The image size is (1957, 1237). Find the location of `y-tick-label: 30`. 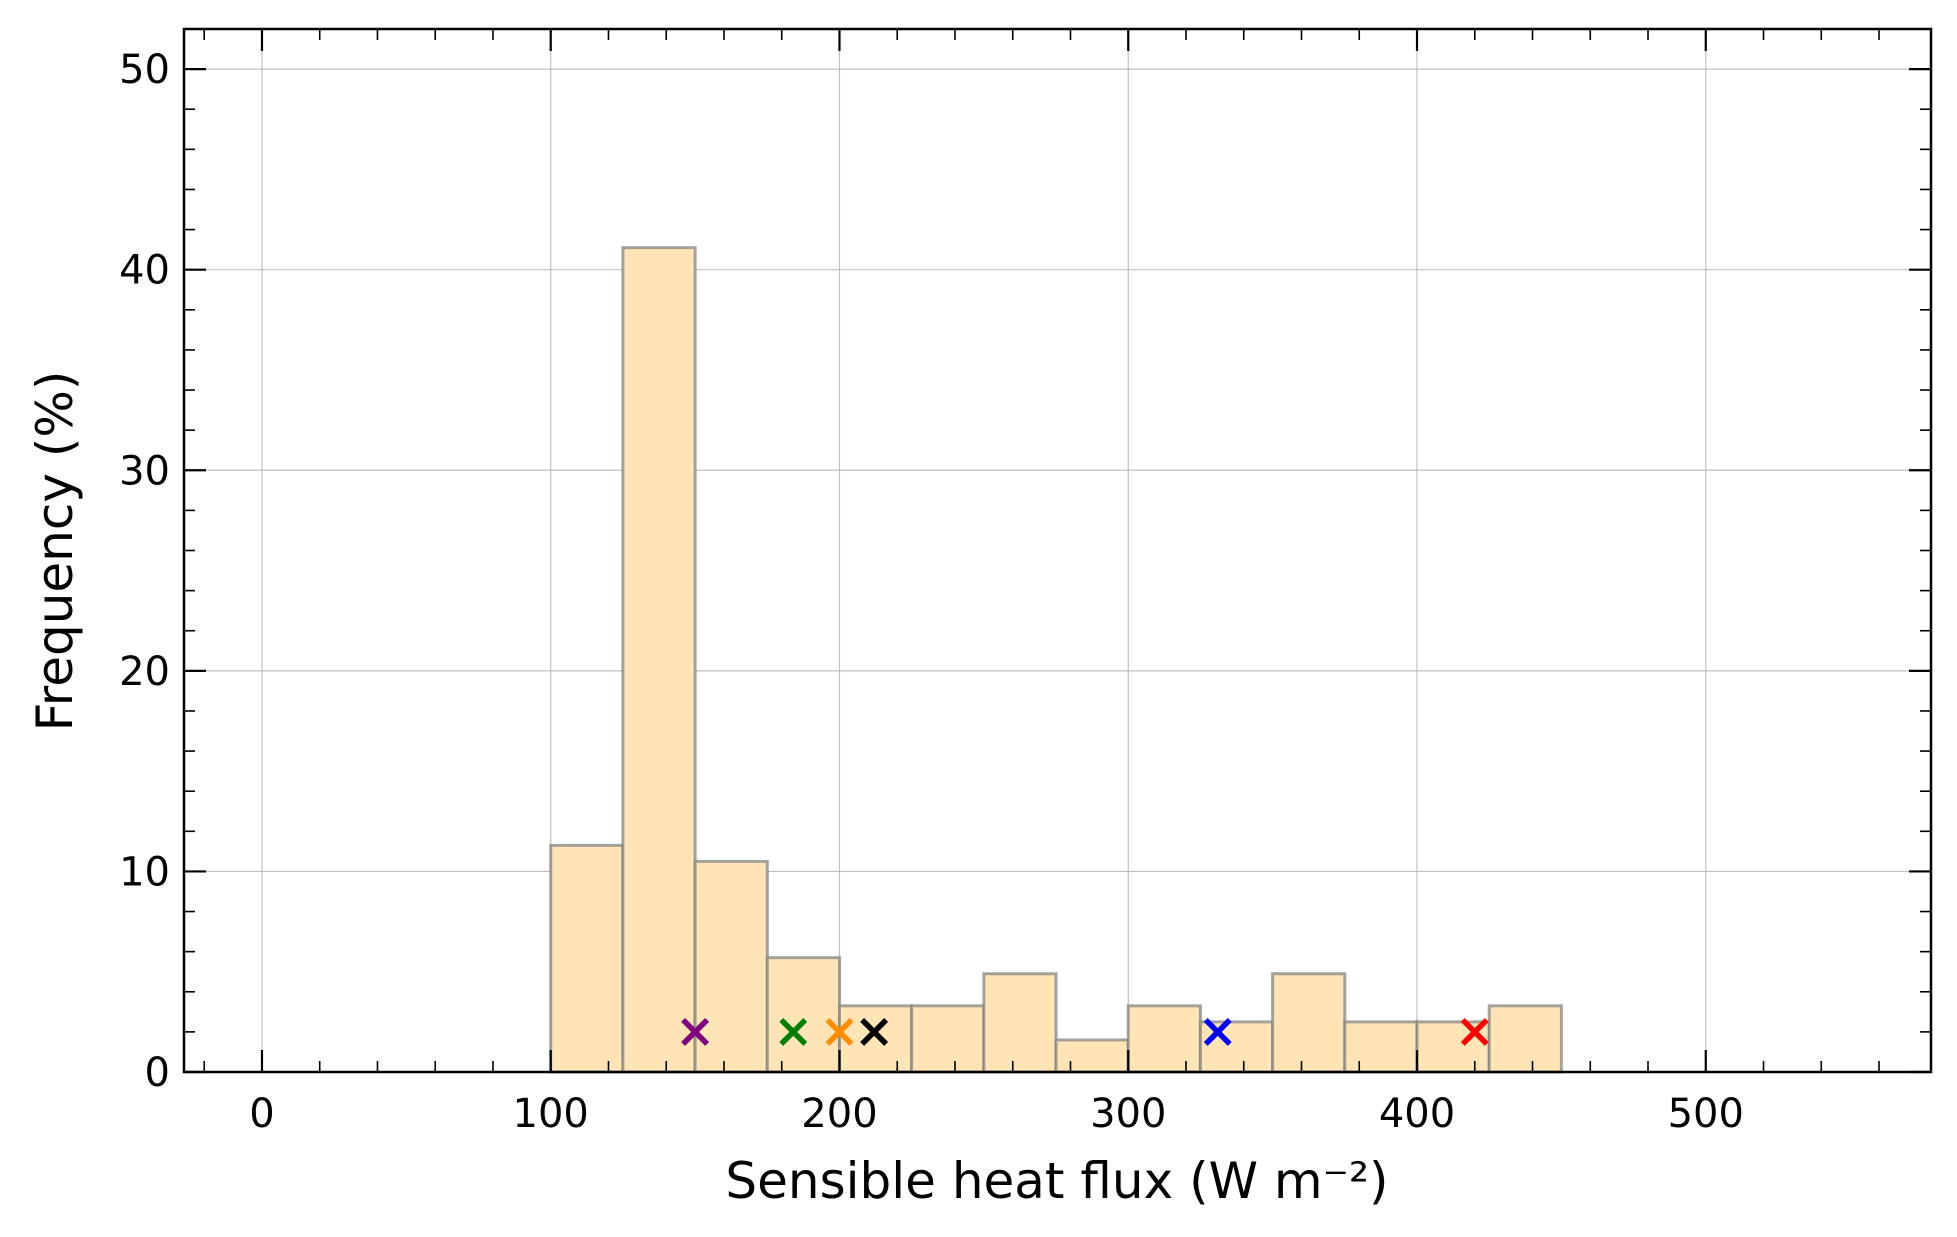

y-tick-label: 30 is located at coordinates (144, 471).